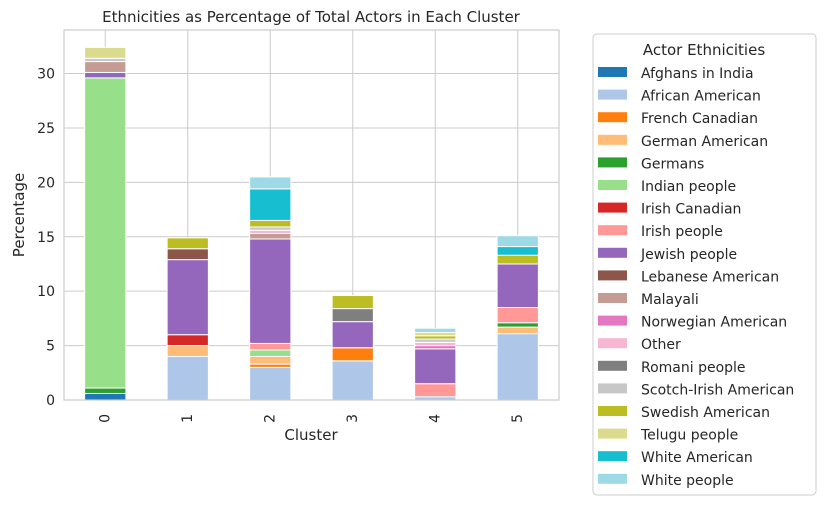 The width and height of the screenshot is (824, 505). I want to click on x-tick-label: 0, so click(105, 418).